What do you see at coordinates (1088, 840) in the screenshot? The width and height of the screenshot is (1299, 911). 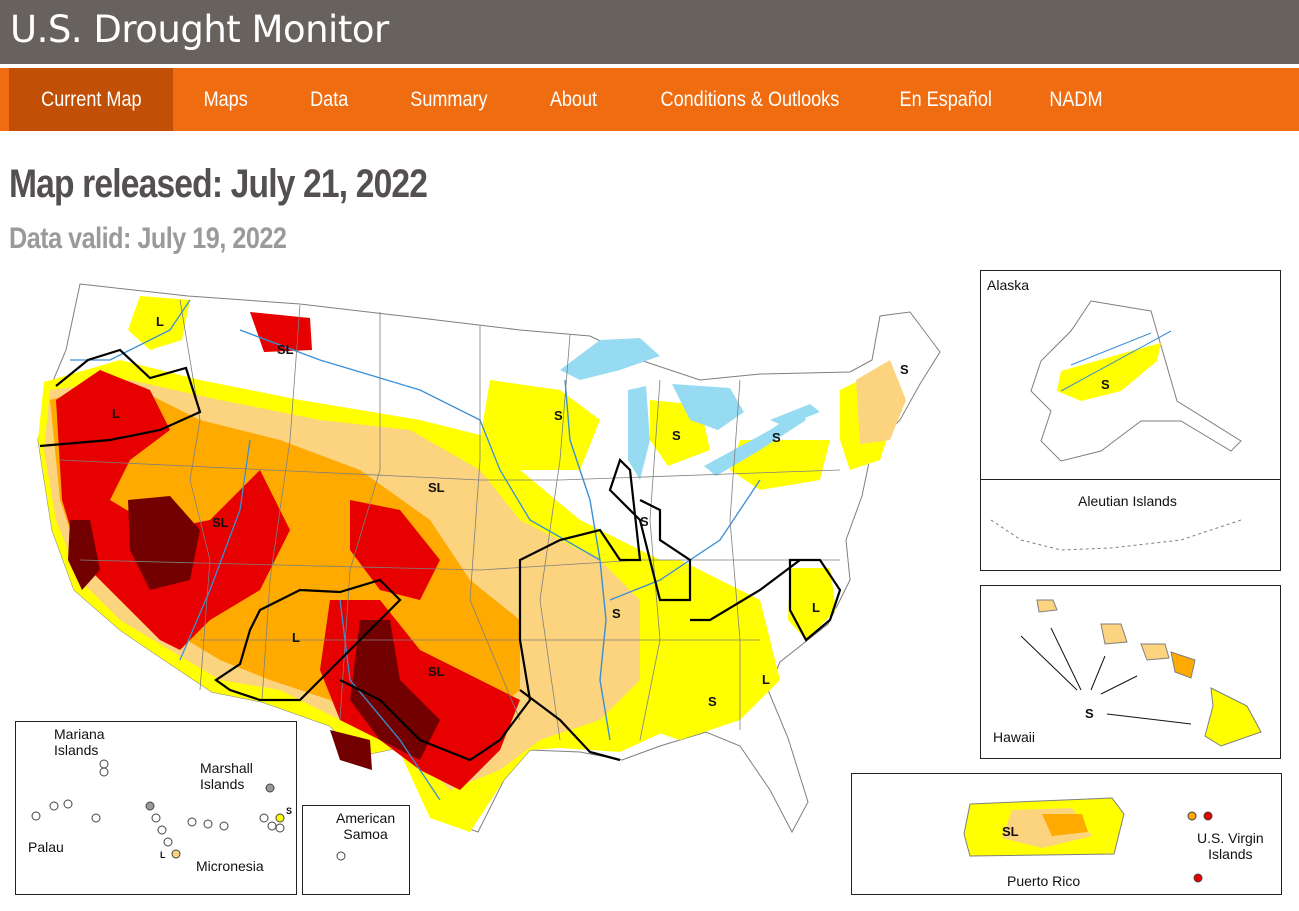 I see `puerto-rico-map: SL` at bounding box center [1088, 840].